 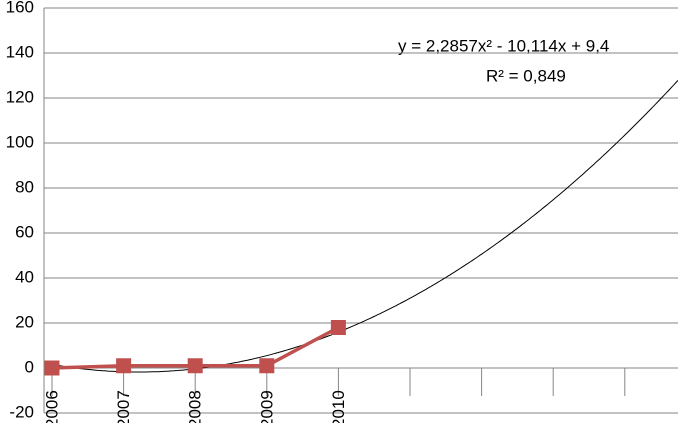 What do you see at coordinates (338, 406) in the screenshot?
I see `x-tick-label: 2010` at bounding box center [338, 406].